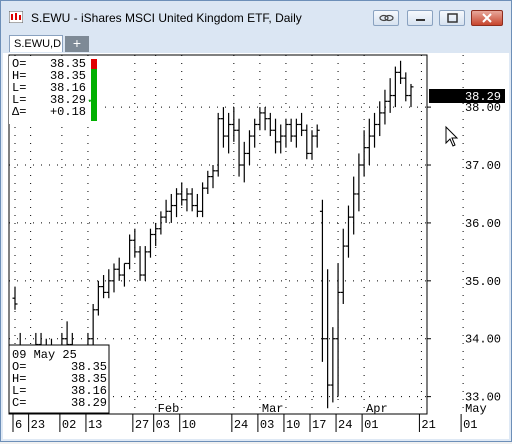 This screenshot has height=444, width=512. What do you see at coordinates (256, 43) in the screenshot?
I see `tab-bar: S.EWU,D +` at bounding box center [256, 43].